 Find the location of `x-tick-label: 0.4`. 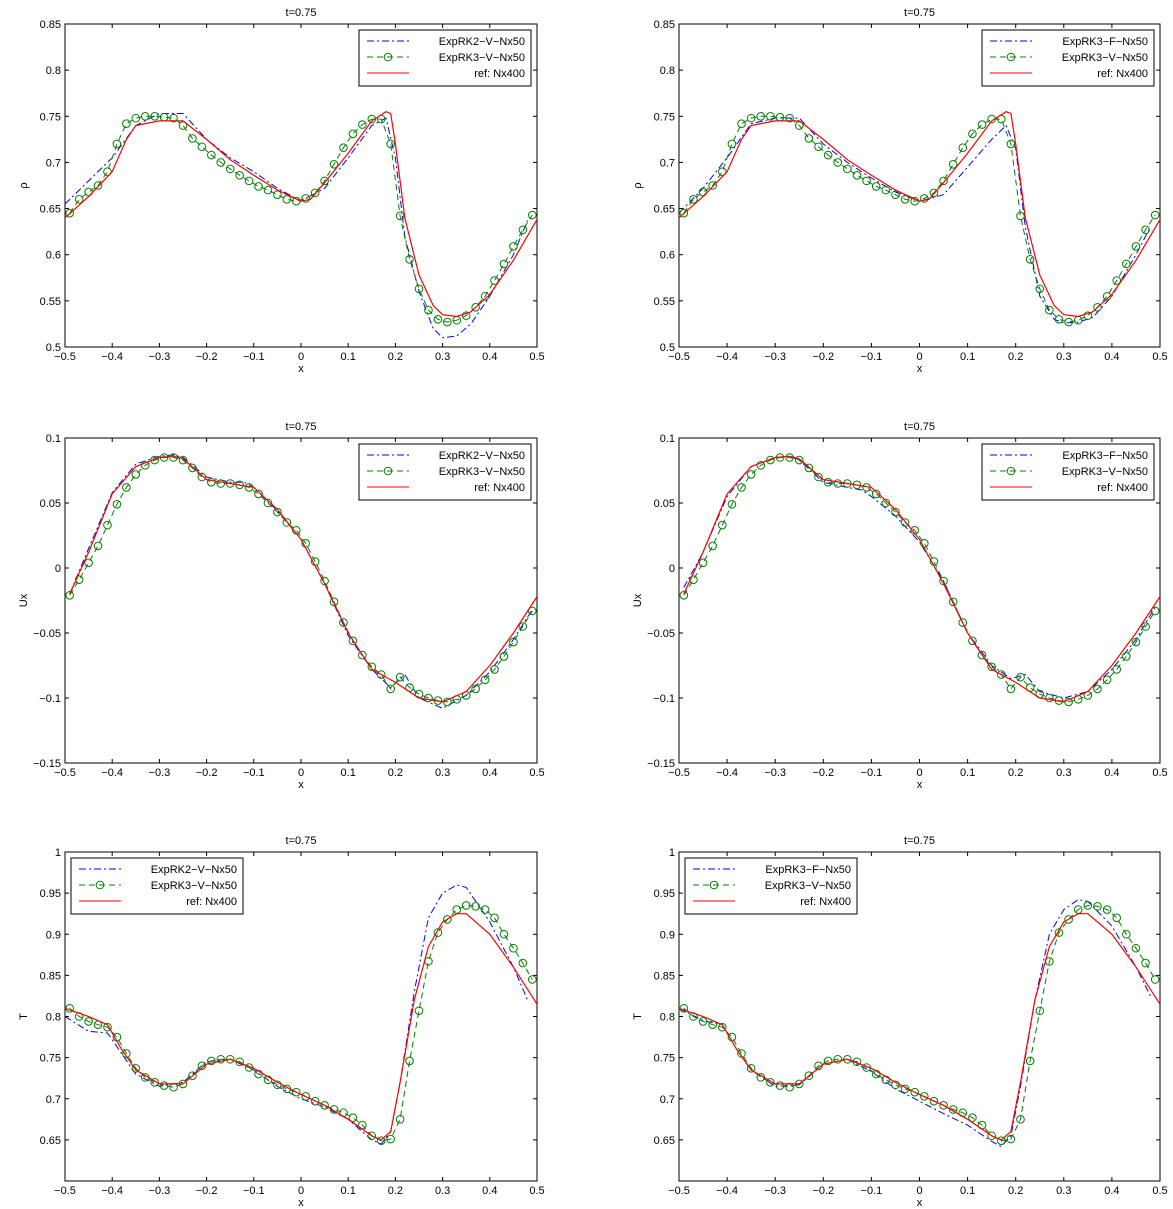

x-tick-label: 0.4 is located at coordinates (1111, 1191).